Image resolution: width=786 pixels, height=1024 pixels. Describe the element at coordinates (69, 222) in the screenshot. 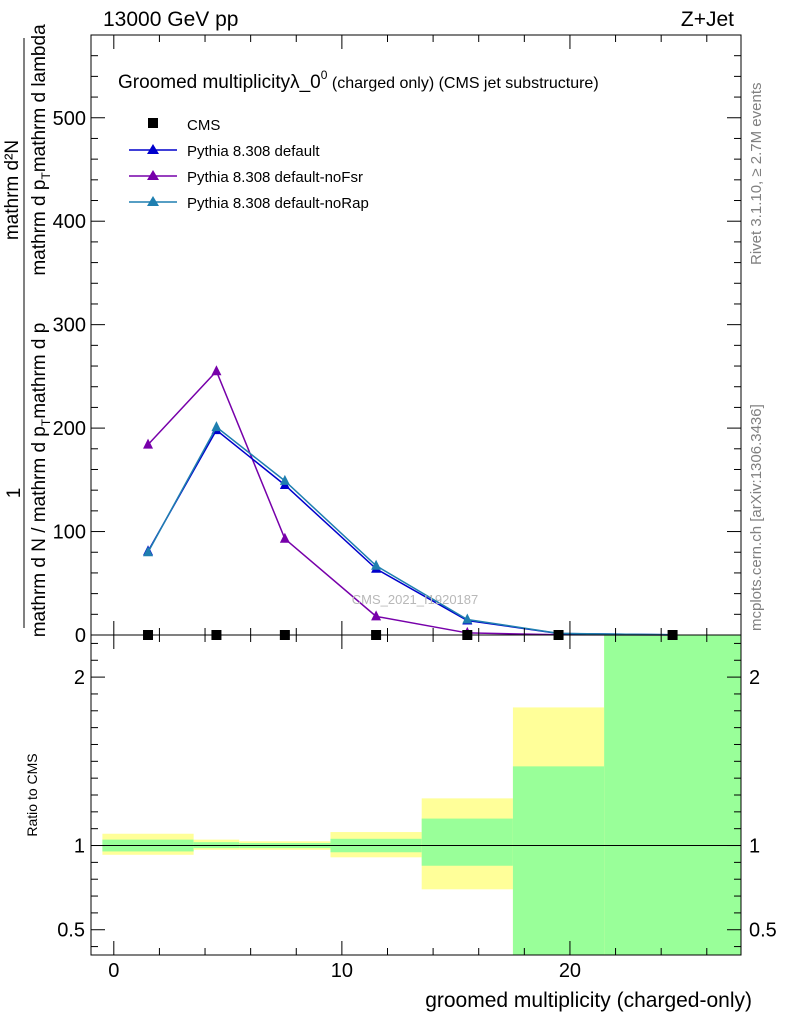

I see `main-ytick-label-400: 400` at that location.